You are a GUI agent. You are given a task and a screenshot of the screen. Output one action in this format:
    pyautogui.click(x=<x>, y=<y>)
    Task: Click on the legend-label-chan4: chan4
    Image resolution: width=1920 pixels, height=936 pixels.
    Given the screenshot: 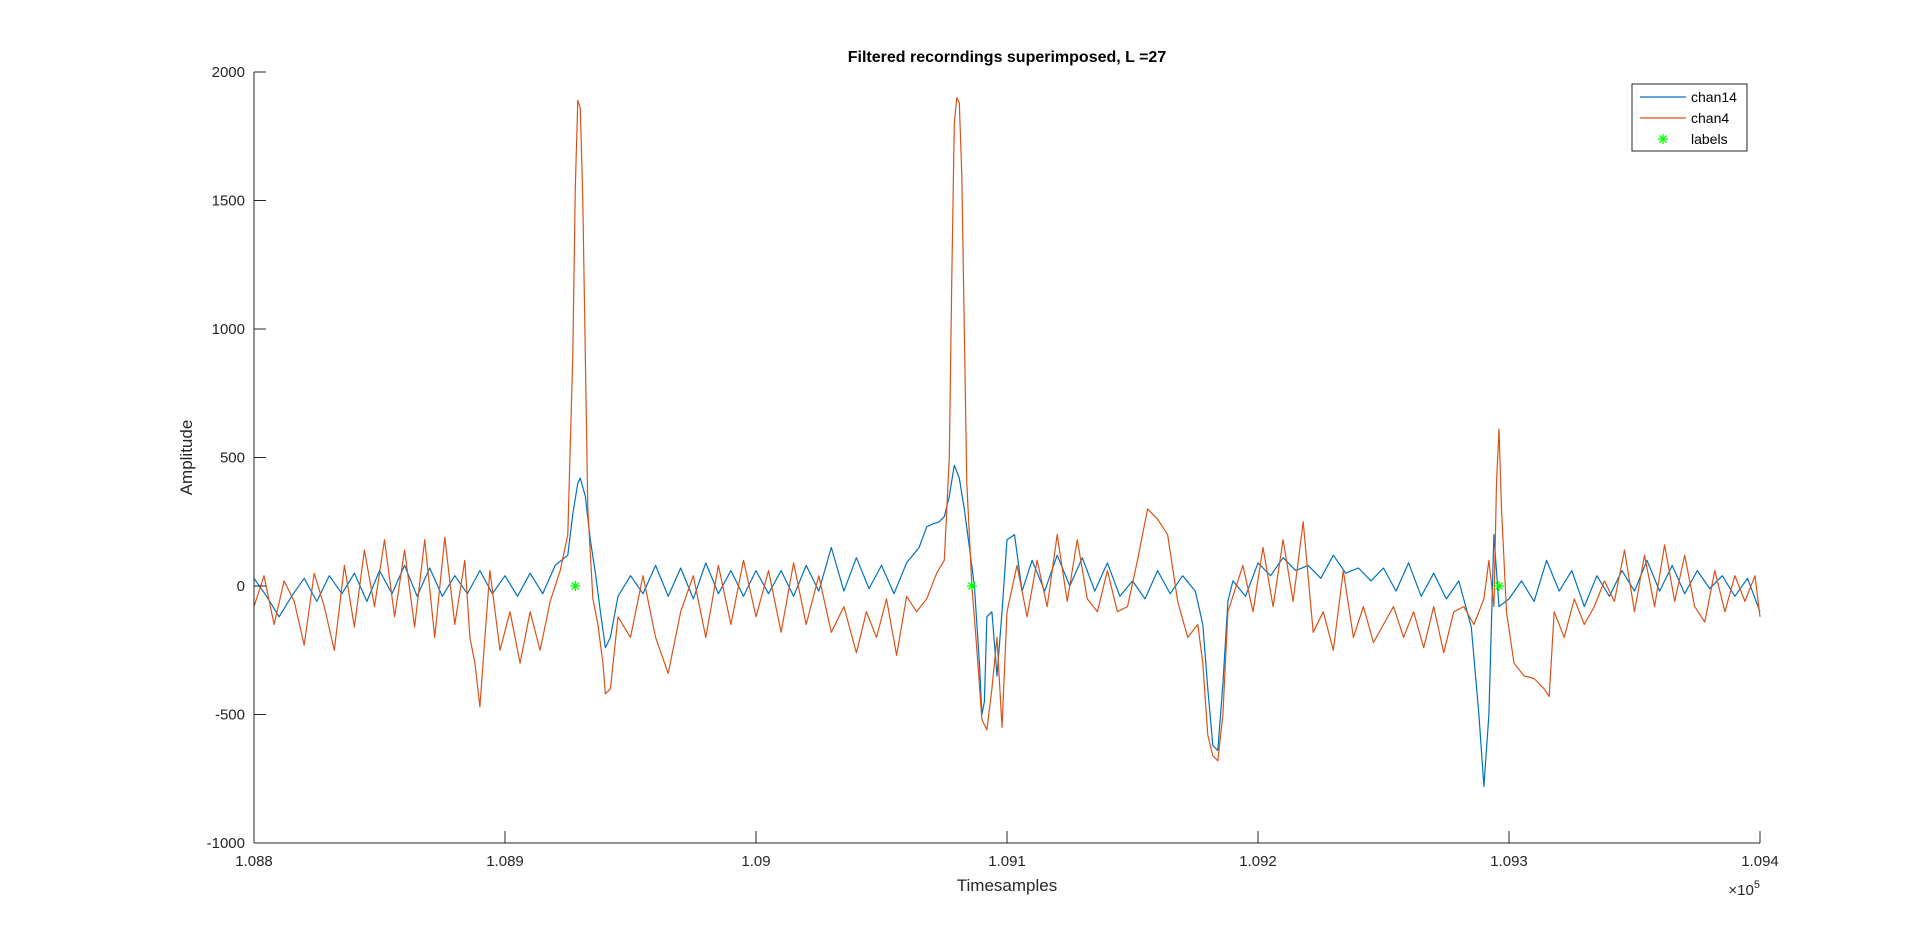 What is the action you would take?
    pyautogui.click(x=1710, y=118)
    